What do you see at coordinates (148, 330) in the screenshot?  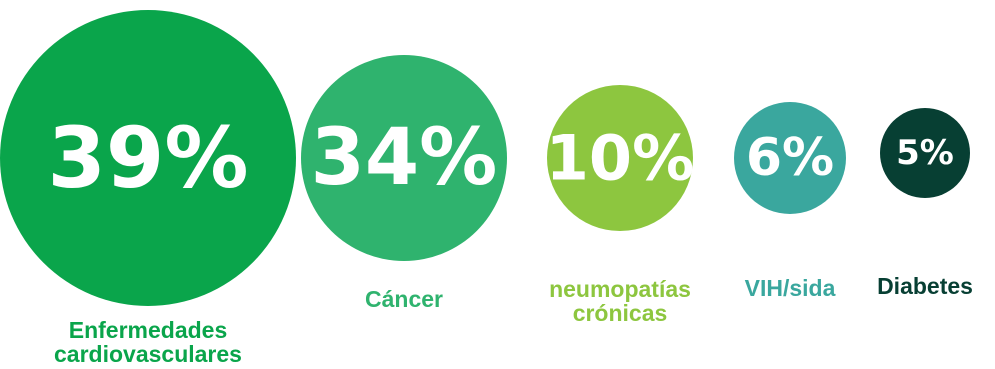 I see `category-label-0-line-0: Enfermedades` at bounding box center [148, 330].